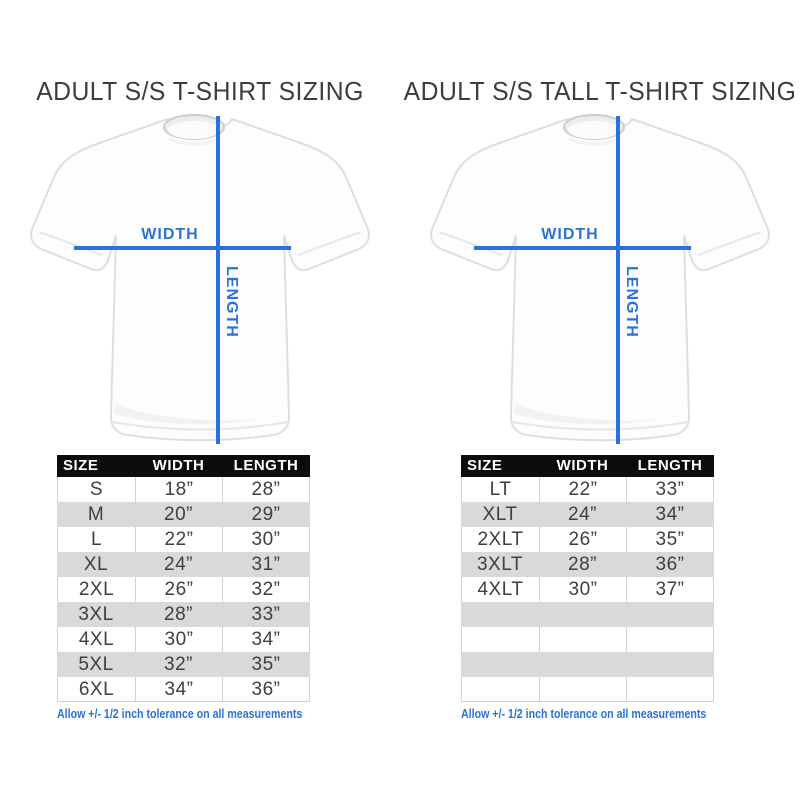 Image resolution: width=800 pixels, height=800 pixels. Describe the element at coordinates (178, 489) in the screenshot. I see `table-cell: 18”` at that location.